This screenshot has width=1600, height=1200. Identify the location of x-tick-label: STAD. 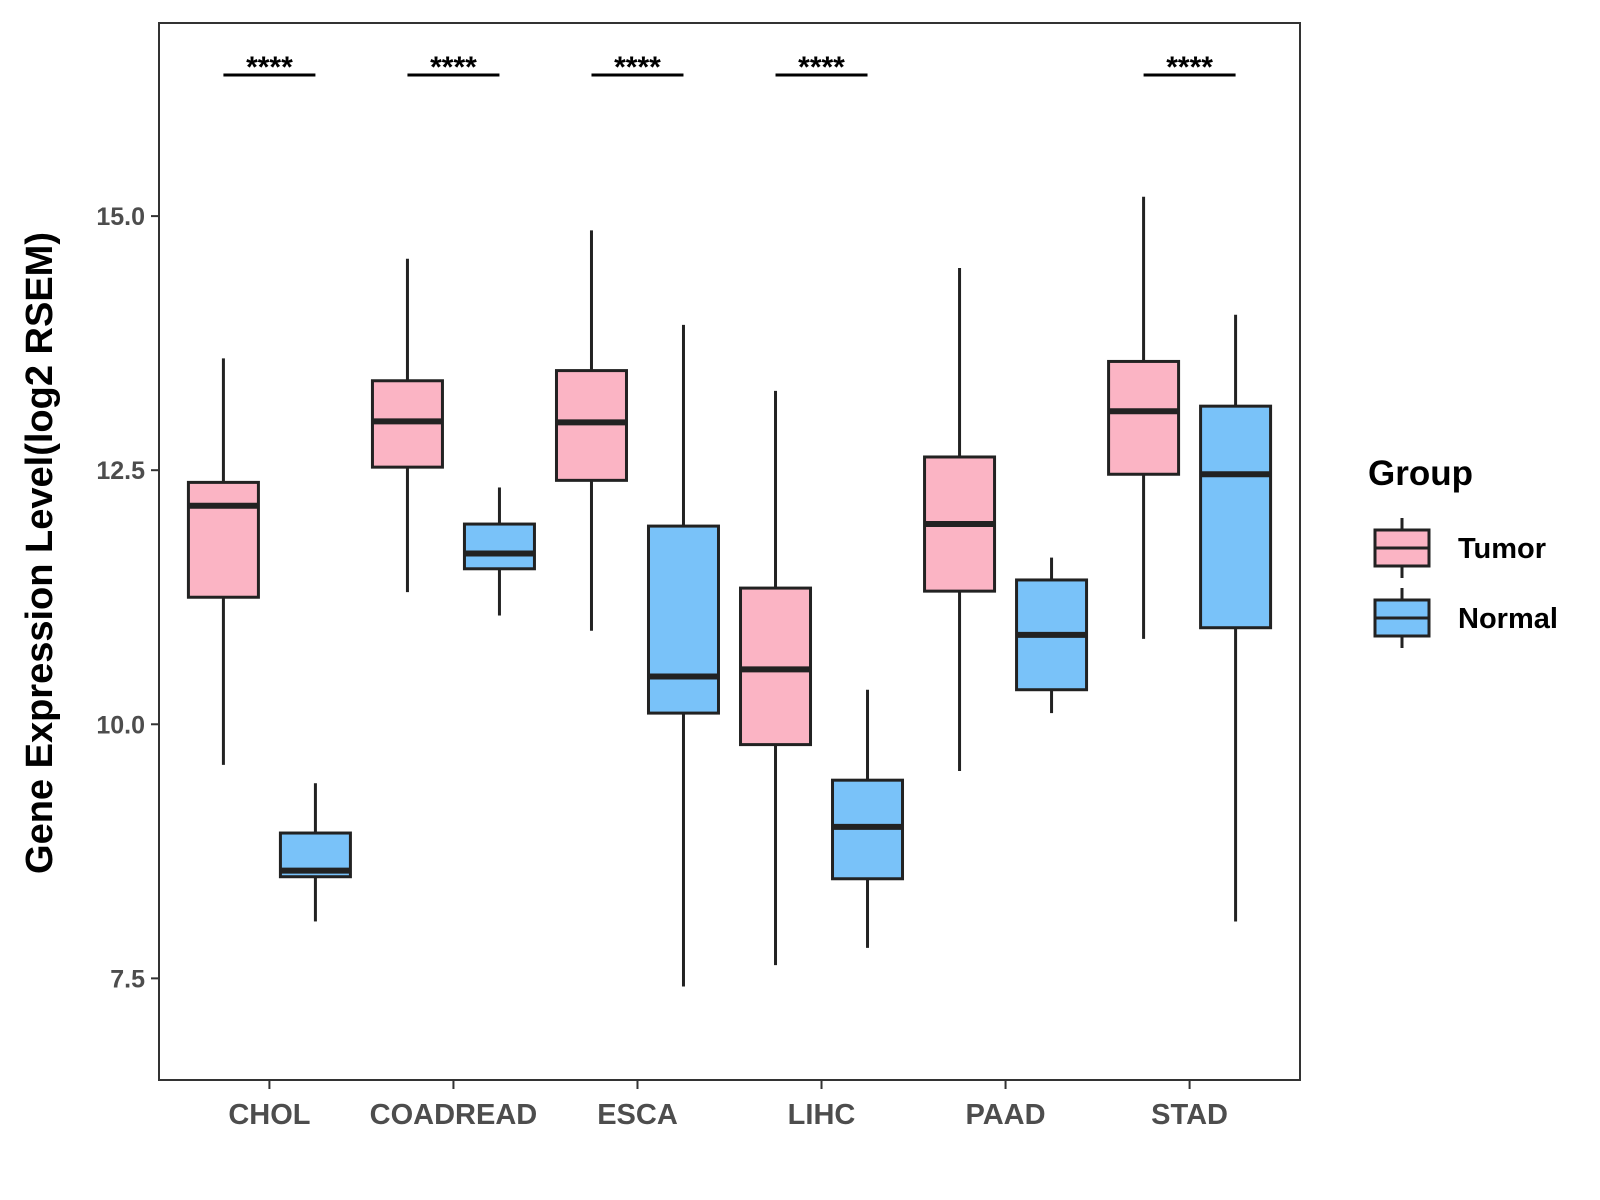
(1189, 1115).